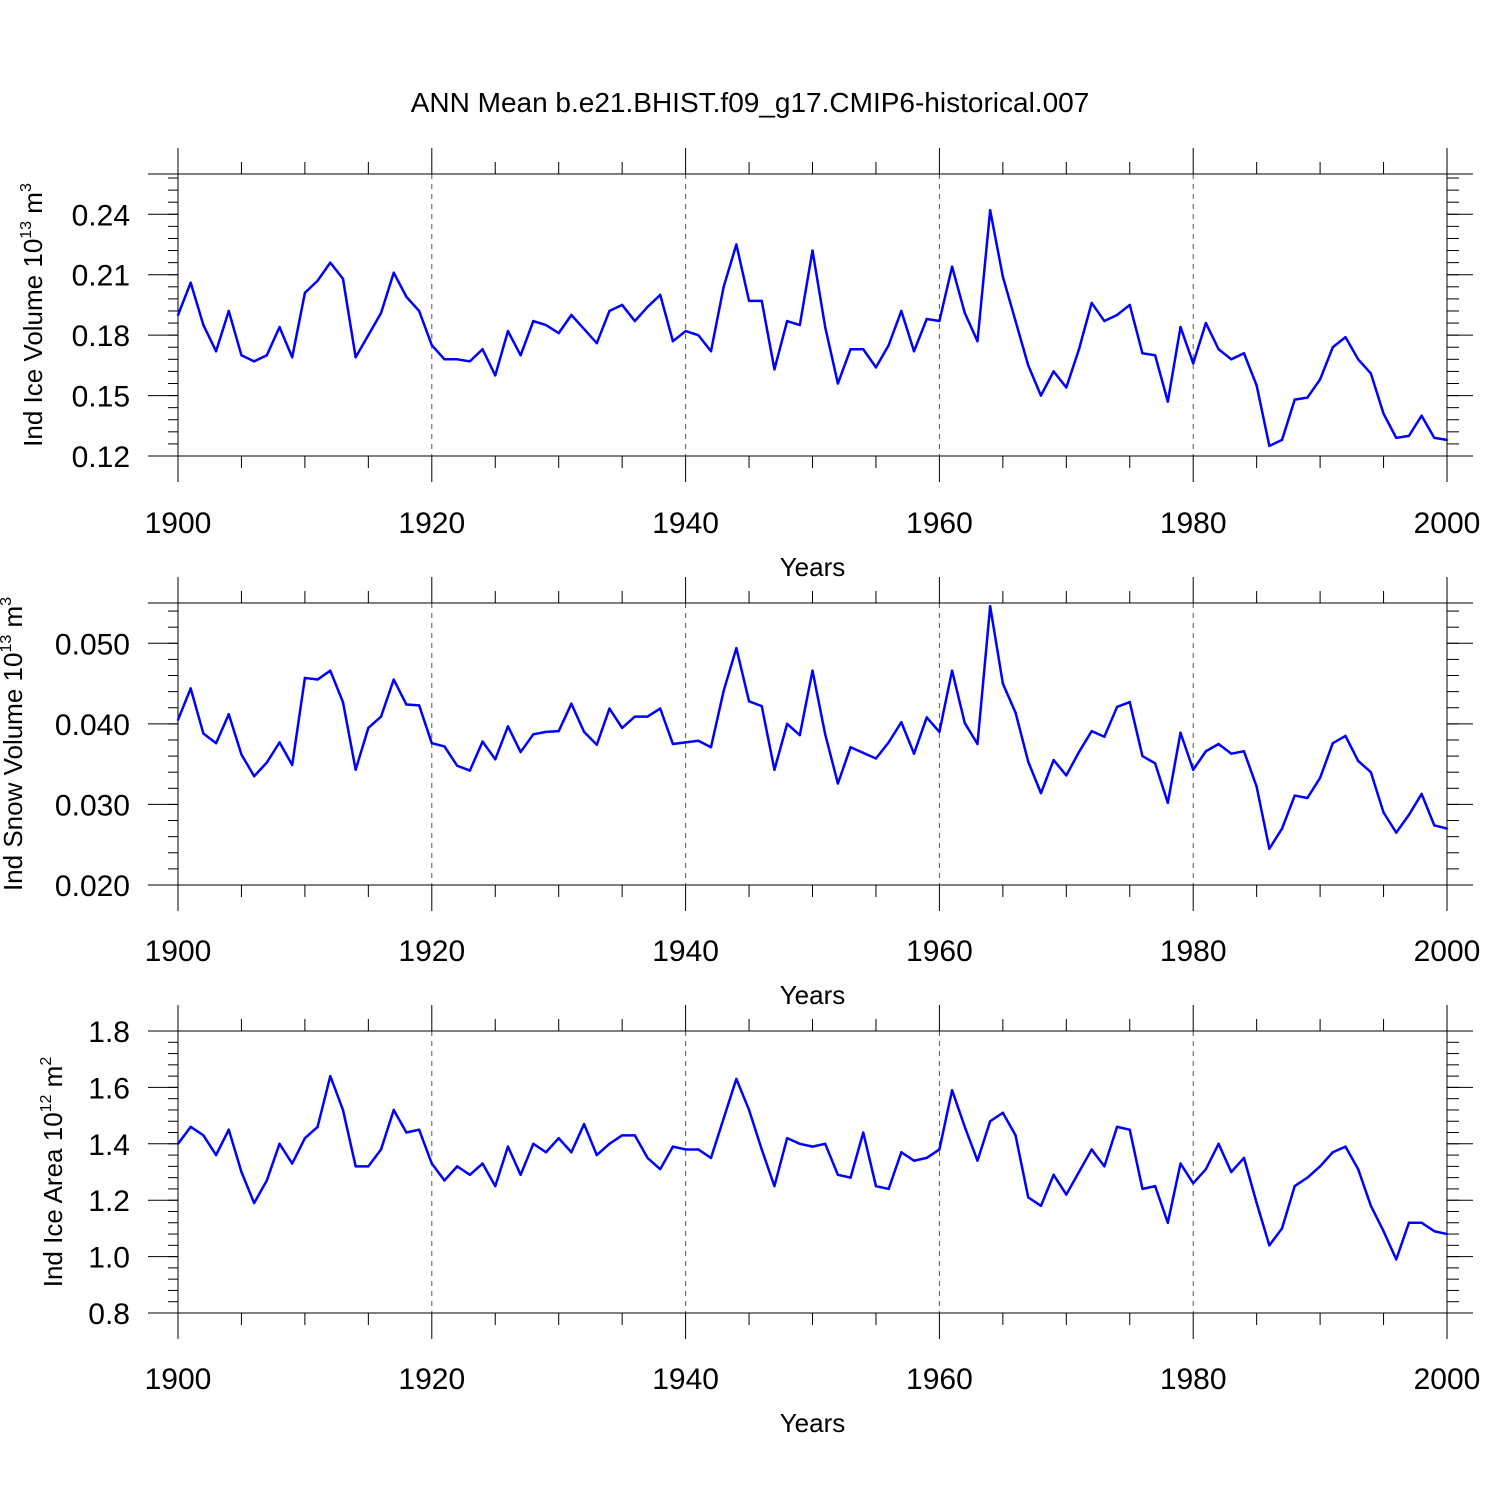 The image size is (1500, 1500). What do you see at coordinates (101, 397) in the screenshot?
I see `y-tick-label: 0.15` at bounding box center [101, 397].